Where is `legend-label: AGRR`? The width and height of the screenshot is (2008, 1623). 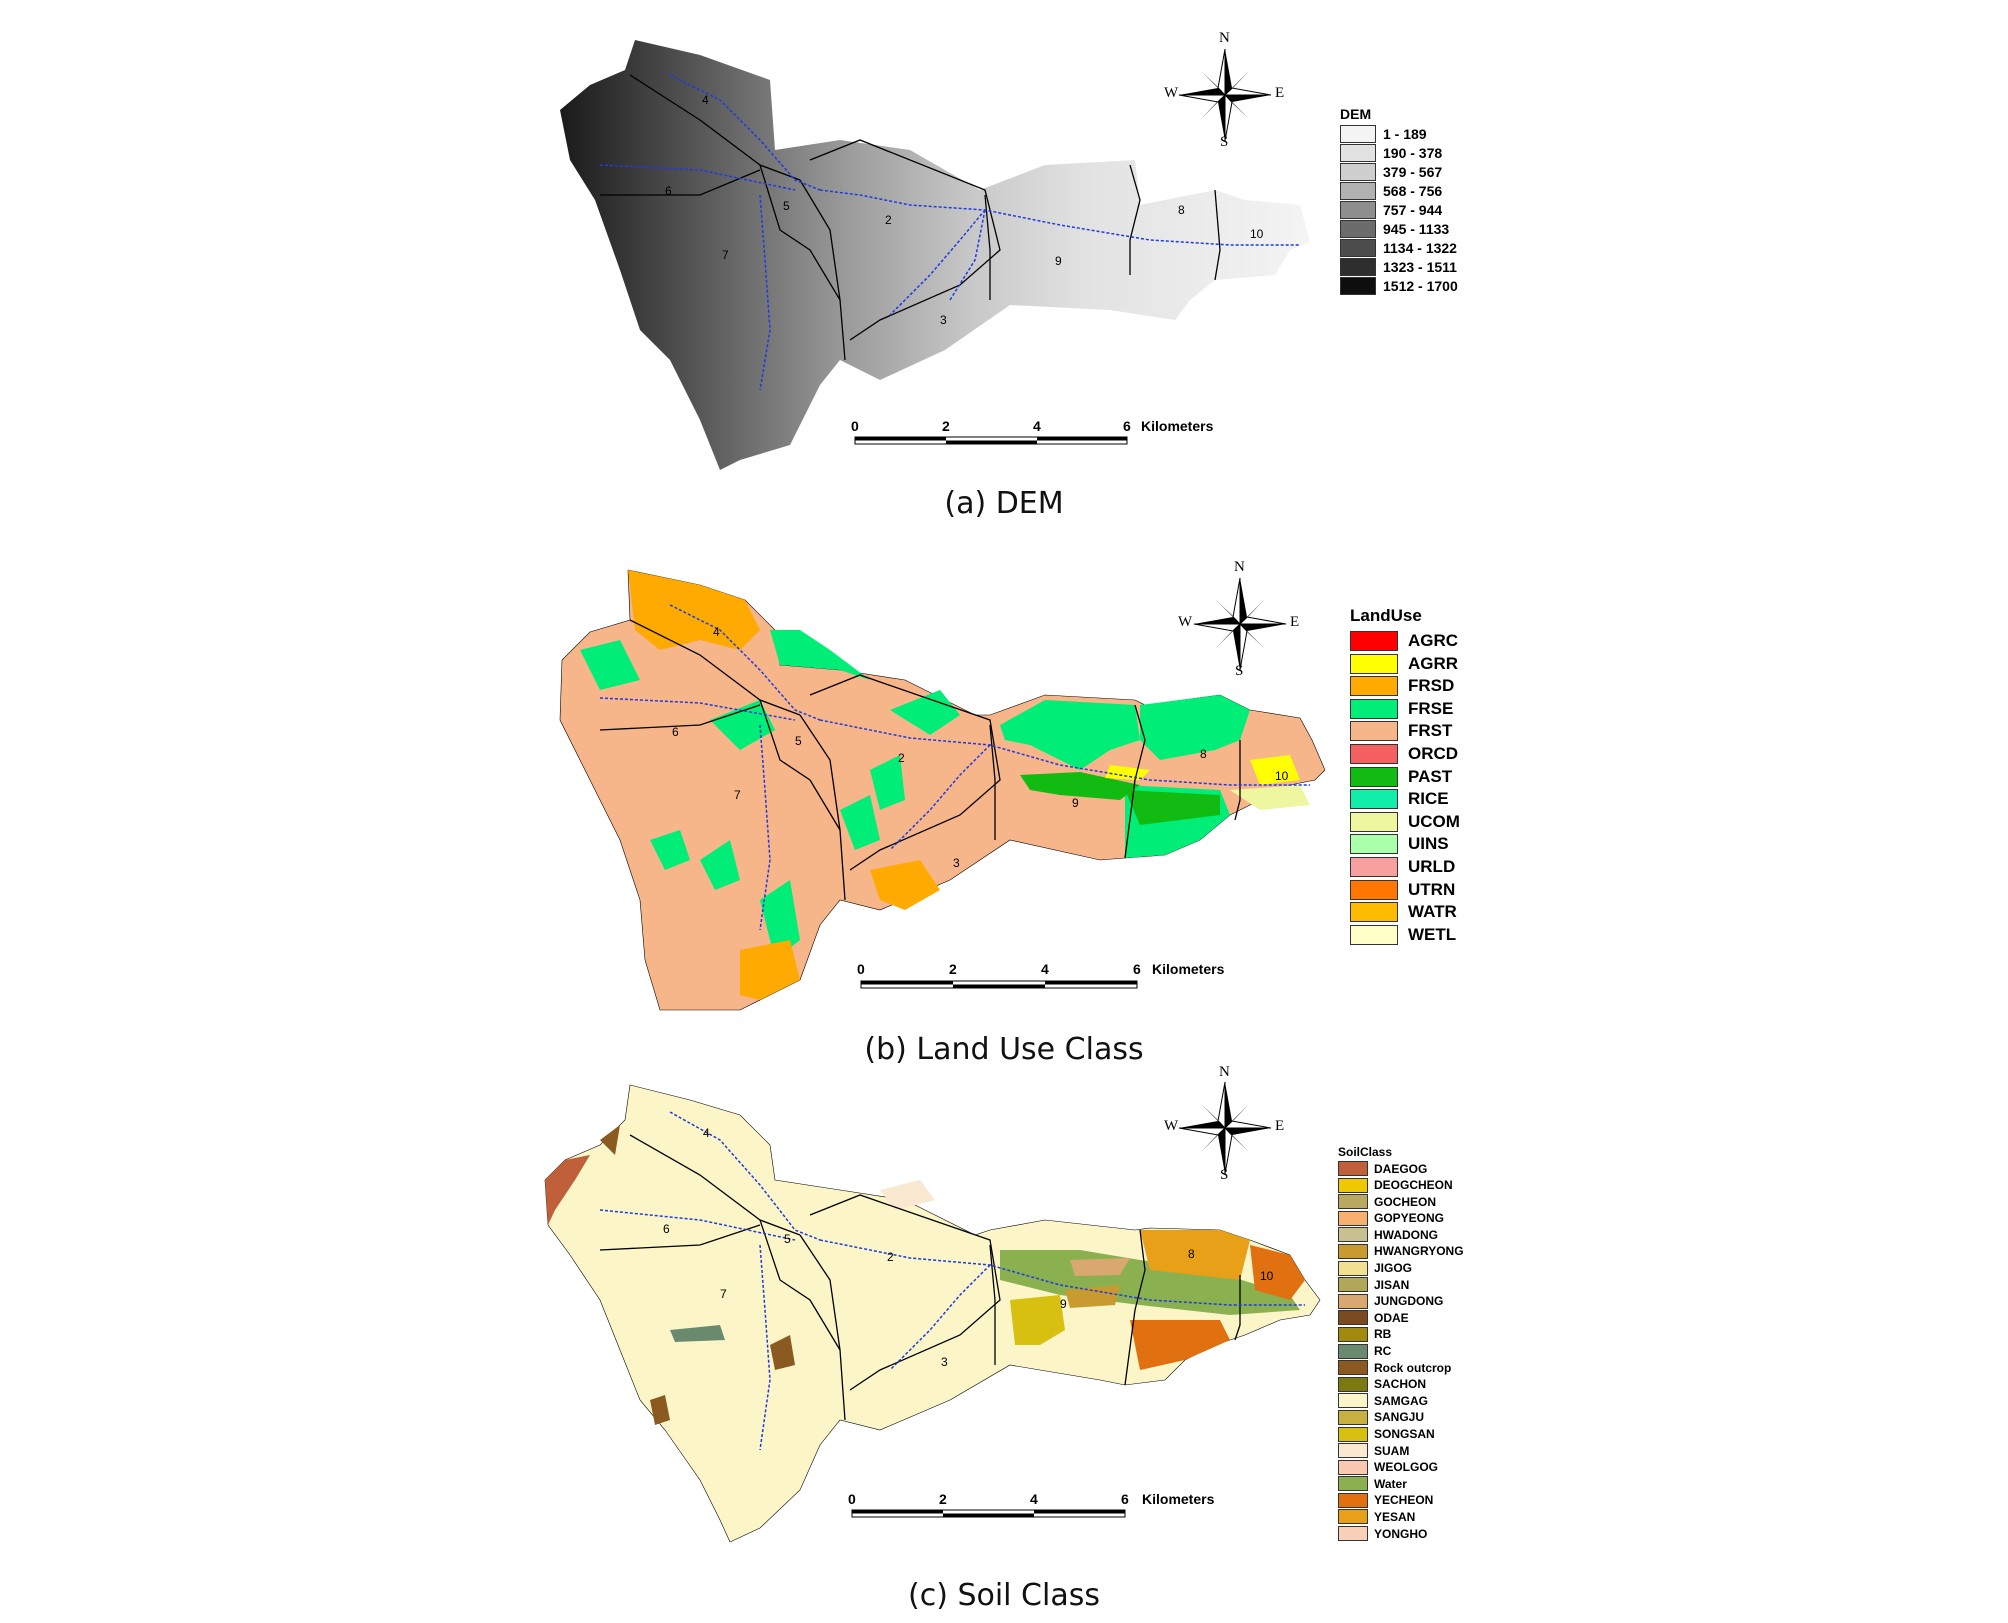 legend-label: AGRR is located at coordinates (1433, 663).